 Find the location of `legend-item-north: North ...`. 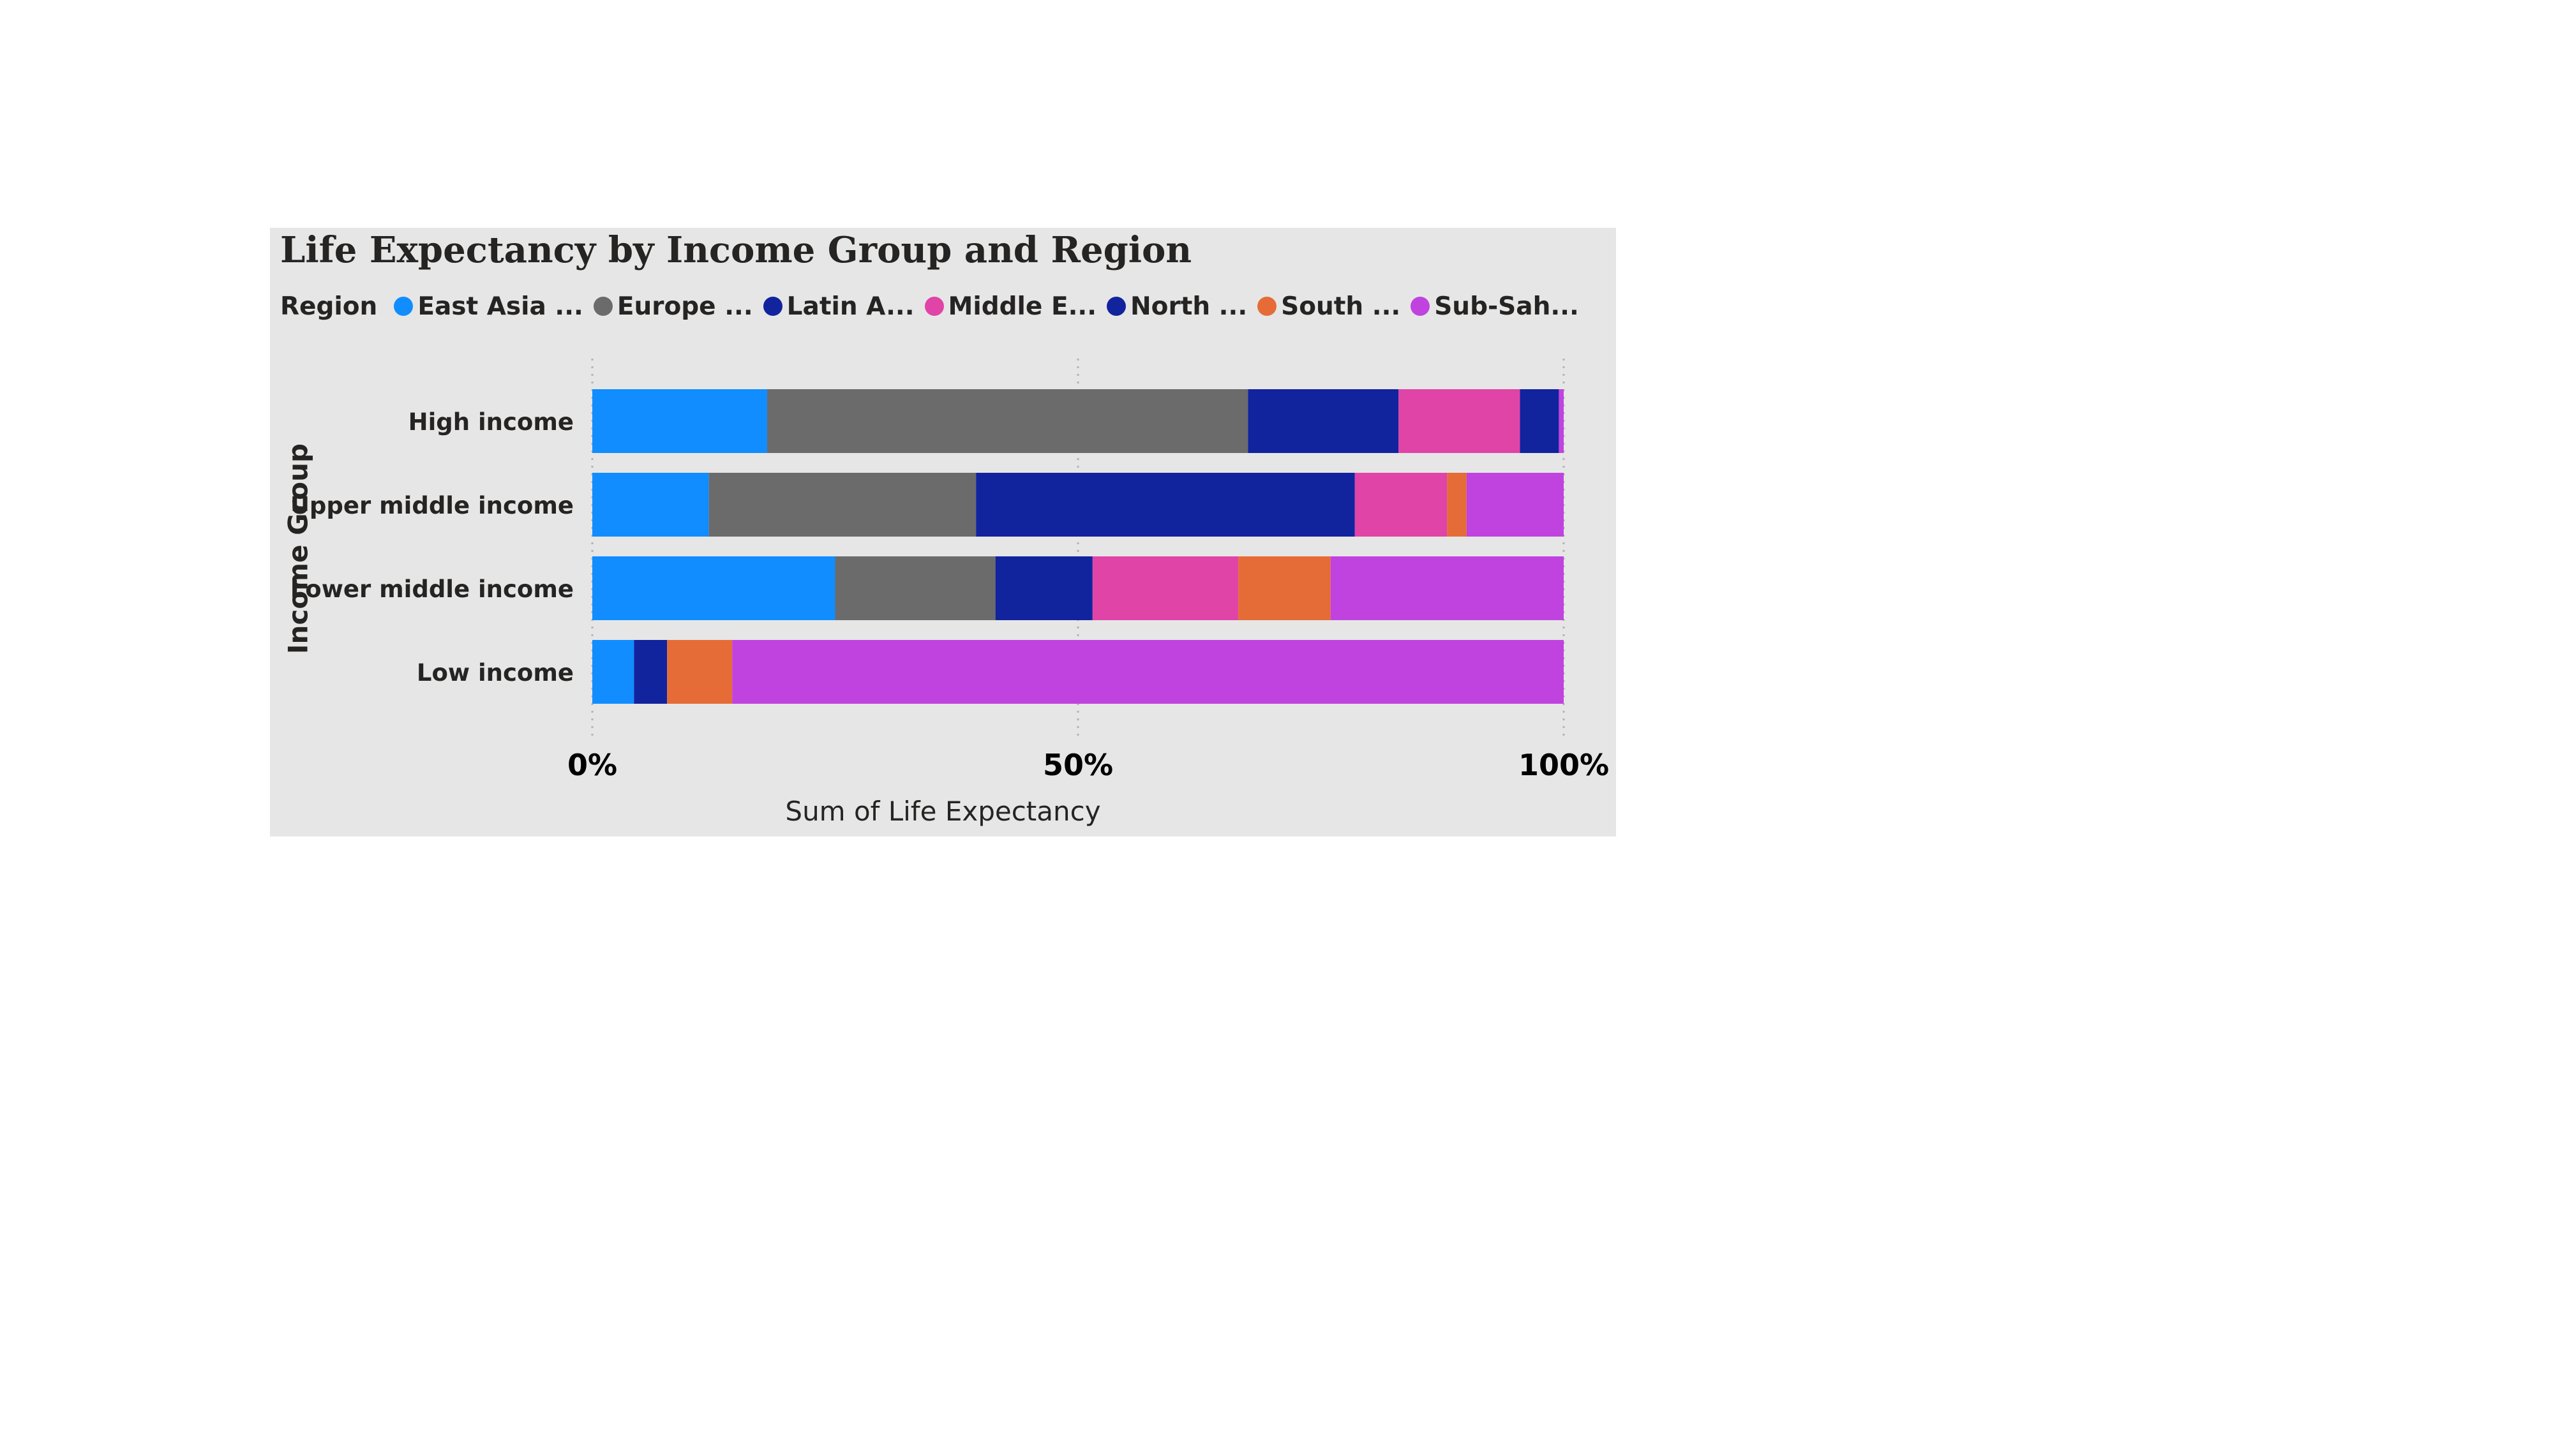

legend-item-north: North ... is located at coordinates (1177, 306).